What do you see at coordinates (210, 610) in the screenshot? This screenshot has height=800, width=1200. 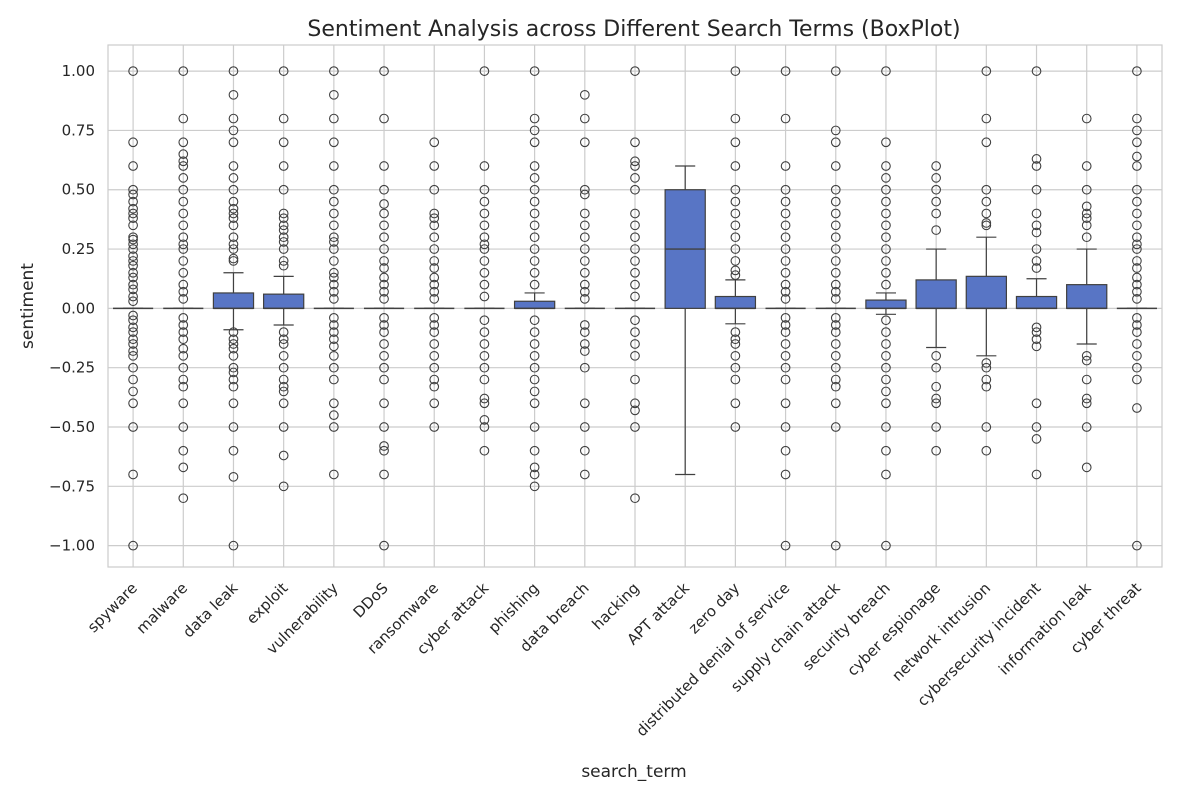 I see `x-tick-label: data leak` at bounding box center [210, 610].